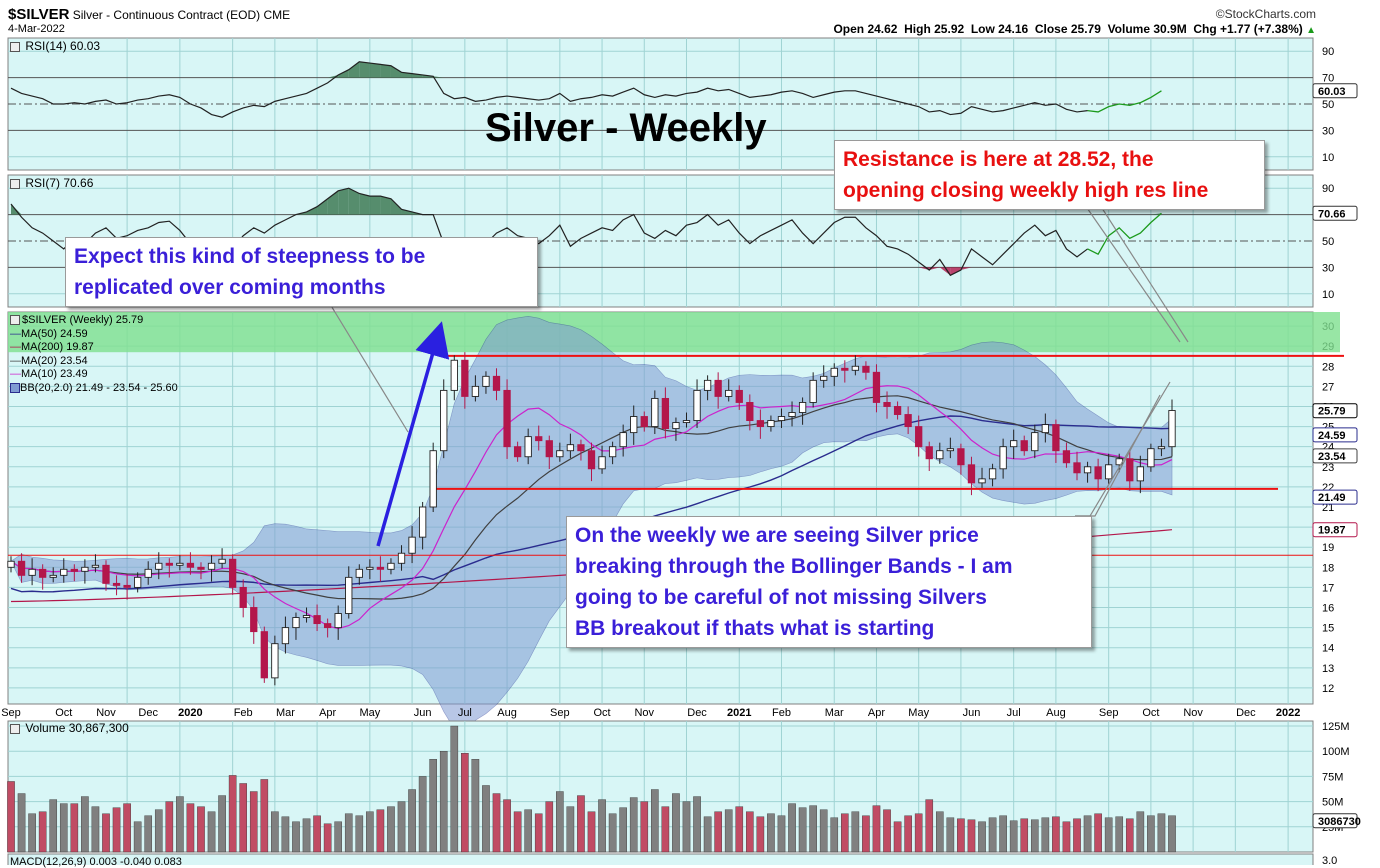 The image size is (1380, 868). Describe the element at coordinates (1335, 821) in the screenshot. I see `volume-tag-box` at that location.